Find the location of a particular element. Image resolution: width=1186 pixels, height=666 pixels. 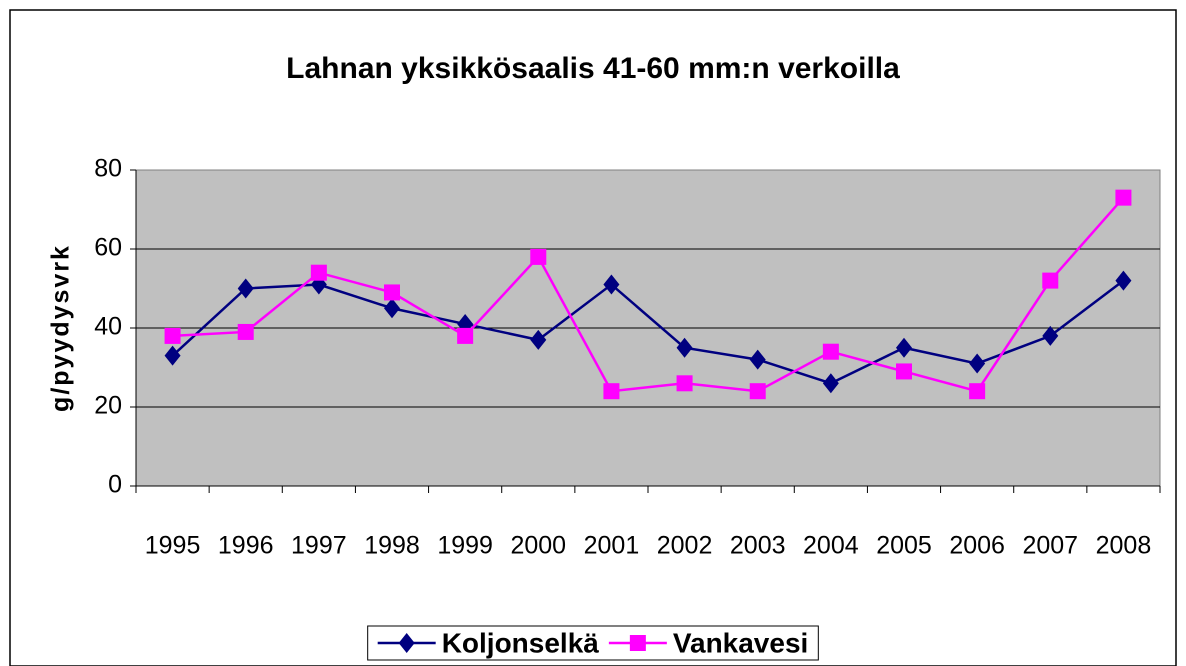

legend-label: Koljonselkä is located at coordinates (521, 642).